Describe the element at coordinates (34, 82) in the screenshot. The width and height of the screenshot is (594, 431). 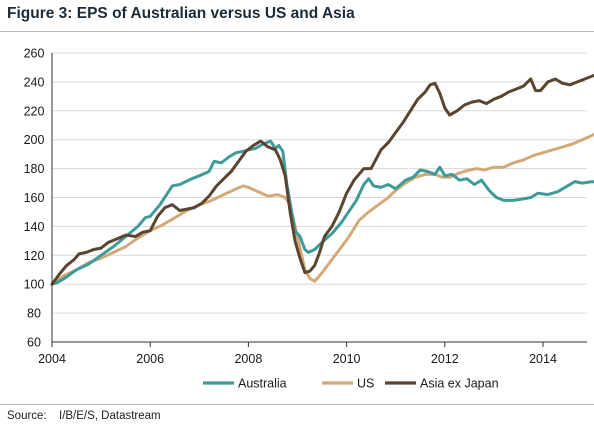
I see `y-tick-label-240: 240` at that location.